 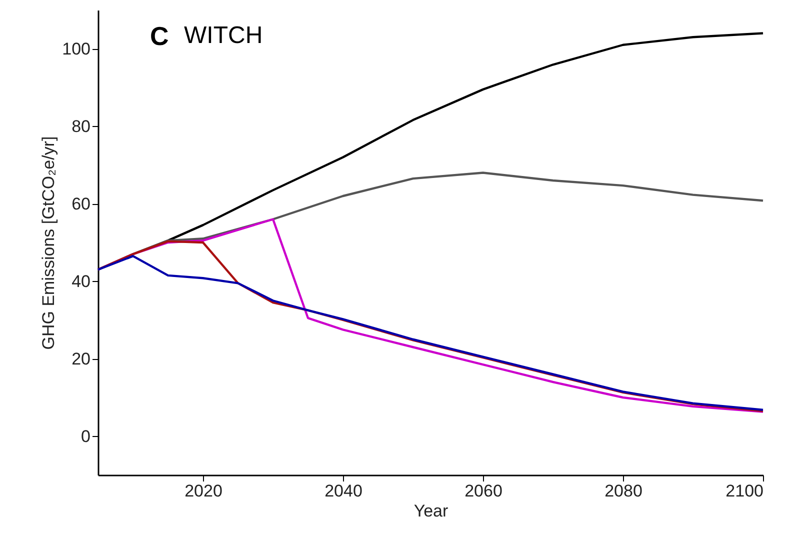 I want to click on y-tick-label: 80, so click(x=81, y=126).